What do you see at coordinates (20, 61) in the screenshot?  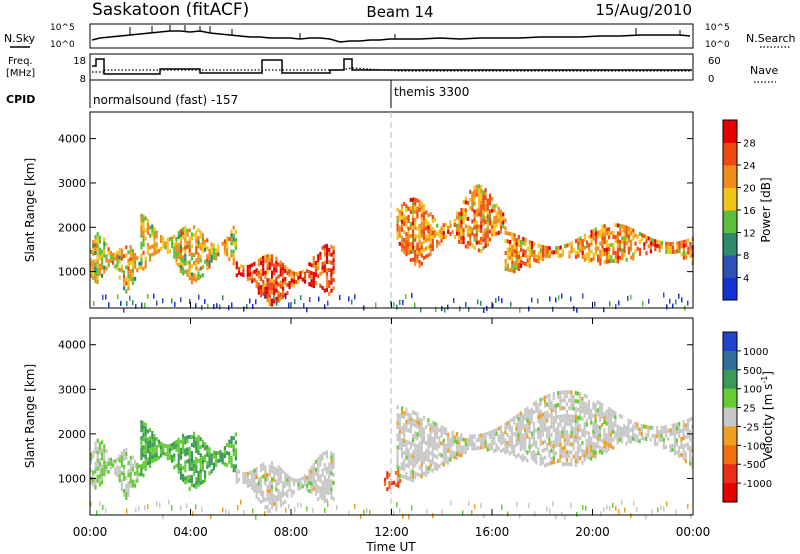 I see `freq-label-1: Freq.` at bounding box center [20, 61].